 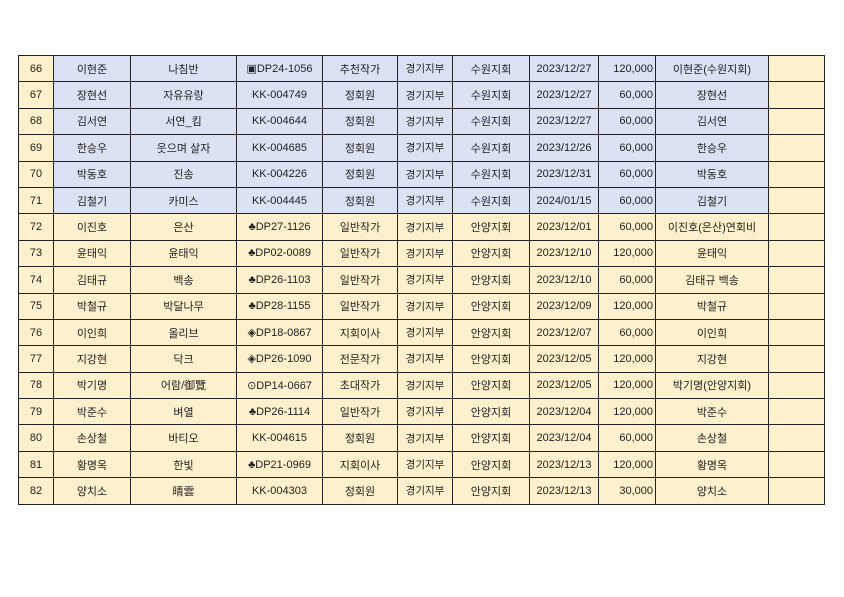 What do you see at coordinates (564, 306) in the screenshot?
I see `payment-date: 2023/12/09` at bounding box center [564, 306].